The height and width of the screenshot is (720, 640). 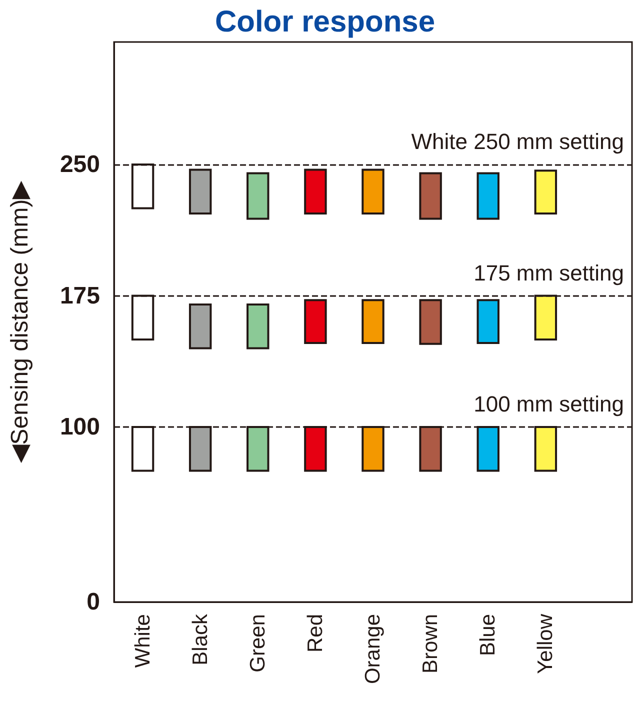 What do you see at coordinates (373, 649) in the screenshot?
I see `x-tick-label: Orange` at bounding box center [373, 649].